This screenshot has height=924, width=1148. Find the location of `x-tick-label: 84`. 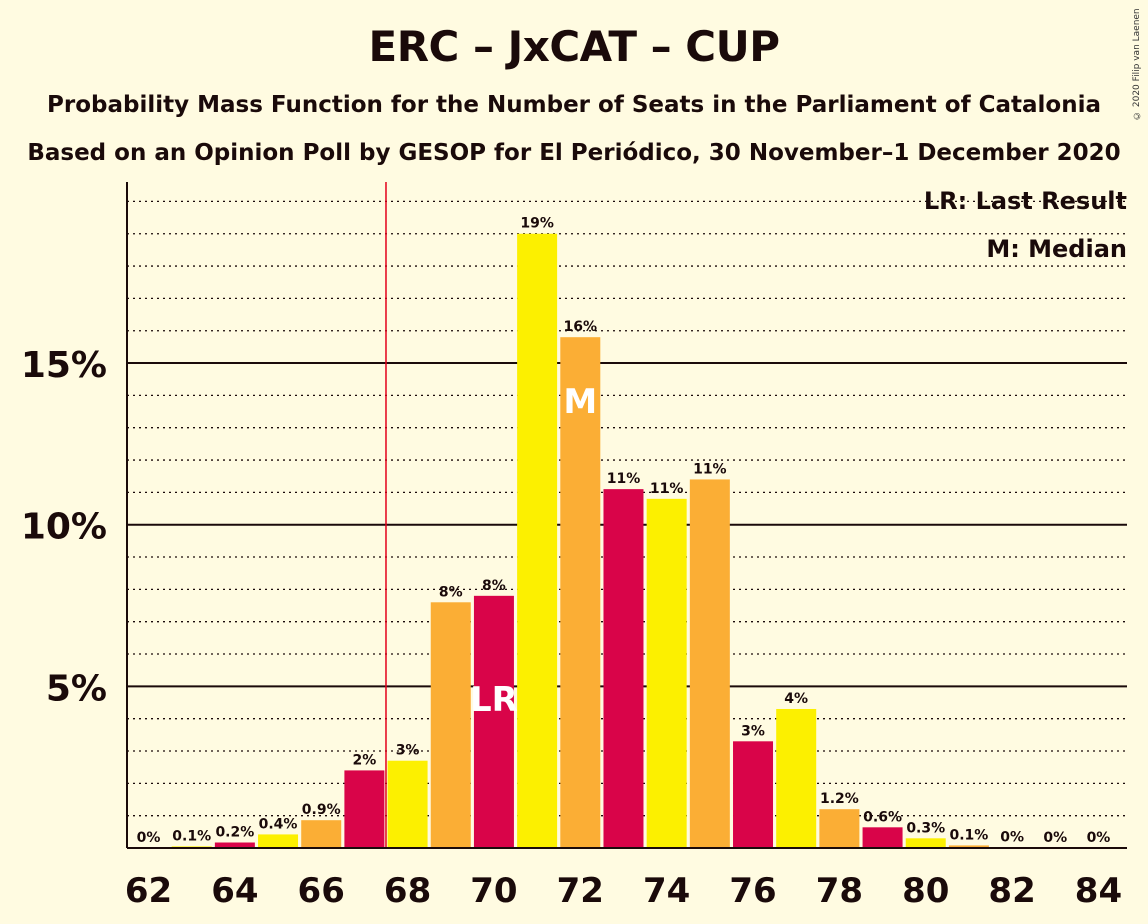

x-tick-label: 84 is located at coordinates (1098, 891).